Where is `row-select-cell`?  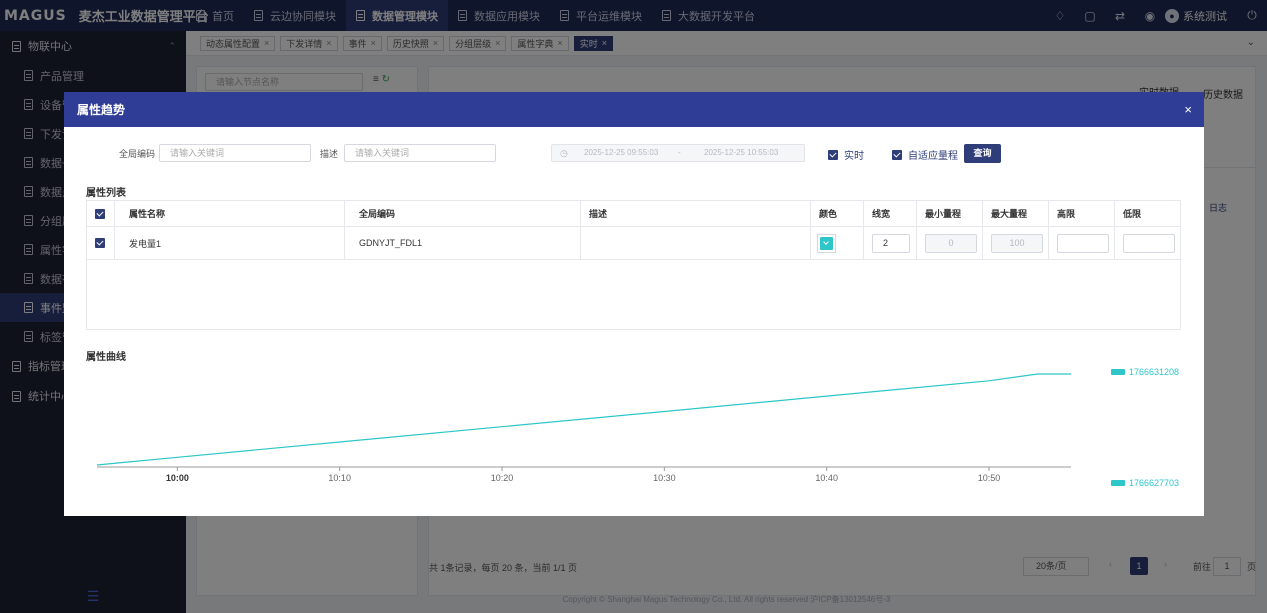
row-select-cell is located at coordinates (101, 243).